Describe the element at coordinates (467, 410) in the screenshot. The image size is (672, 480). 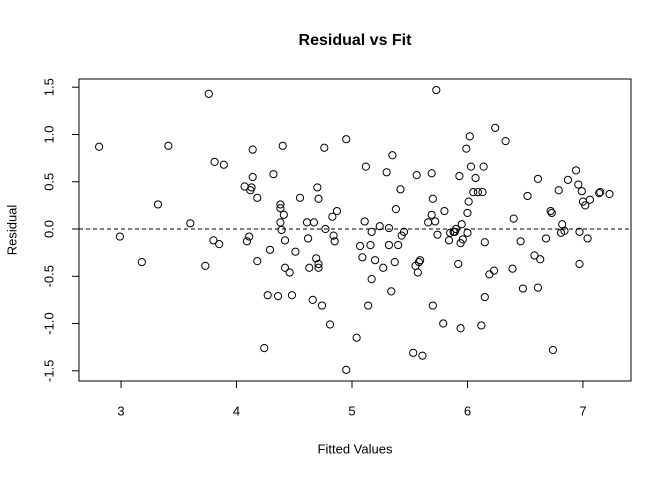
I see `x-tick-label: 6` at that location.